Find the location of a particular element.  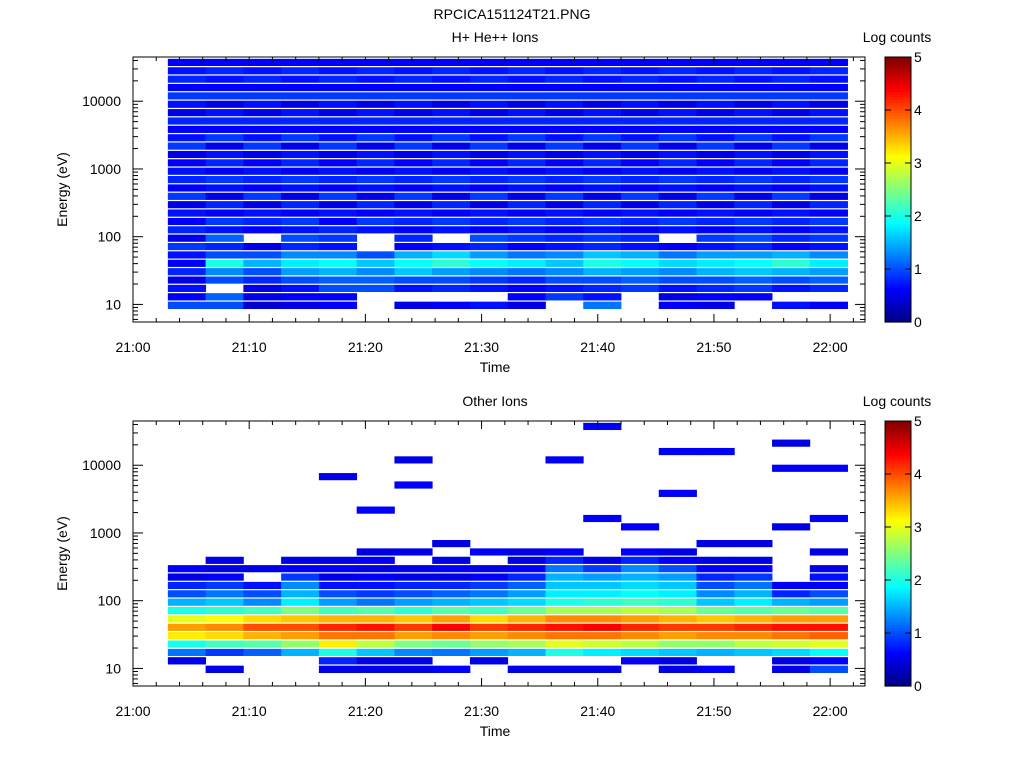

x-tick-label: 21:30 is located at coordinates (481, 711).